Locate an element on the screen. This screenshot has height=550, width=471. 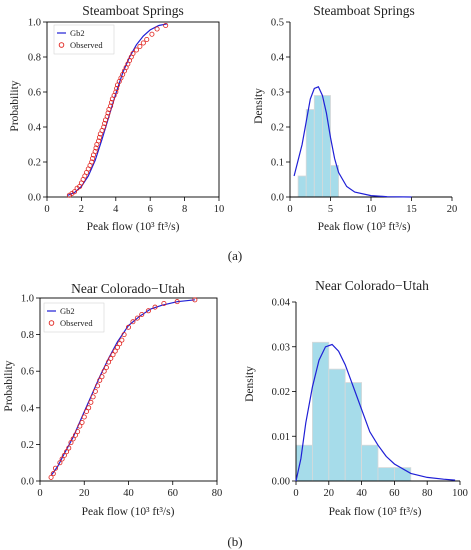
x-tick-label: 10 is located at coordinates (219, 209).